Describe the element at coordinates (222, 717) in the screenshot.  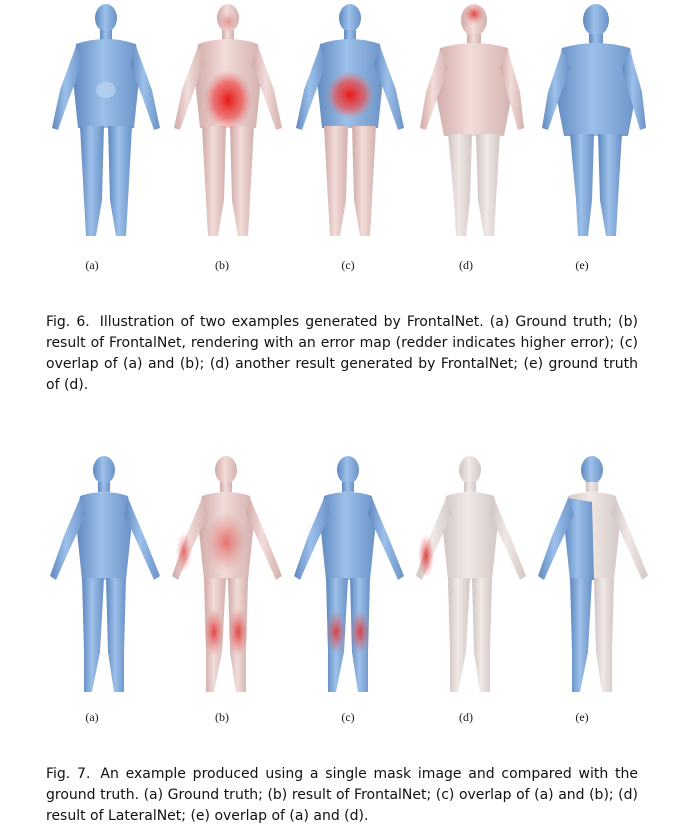
I see `fig7-label-b: (b)` at that location.